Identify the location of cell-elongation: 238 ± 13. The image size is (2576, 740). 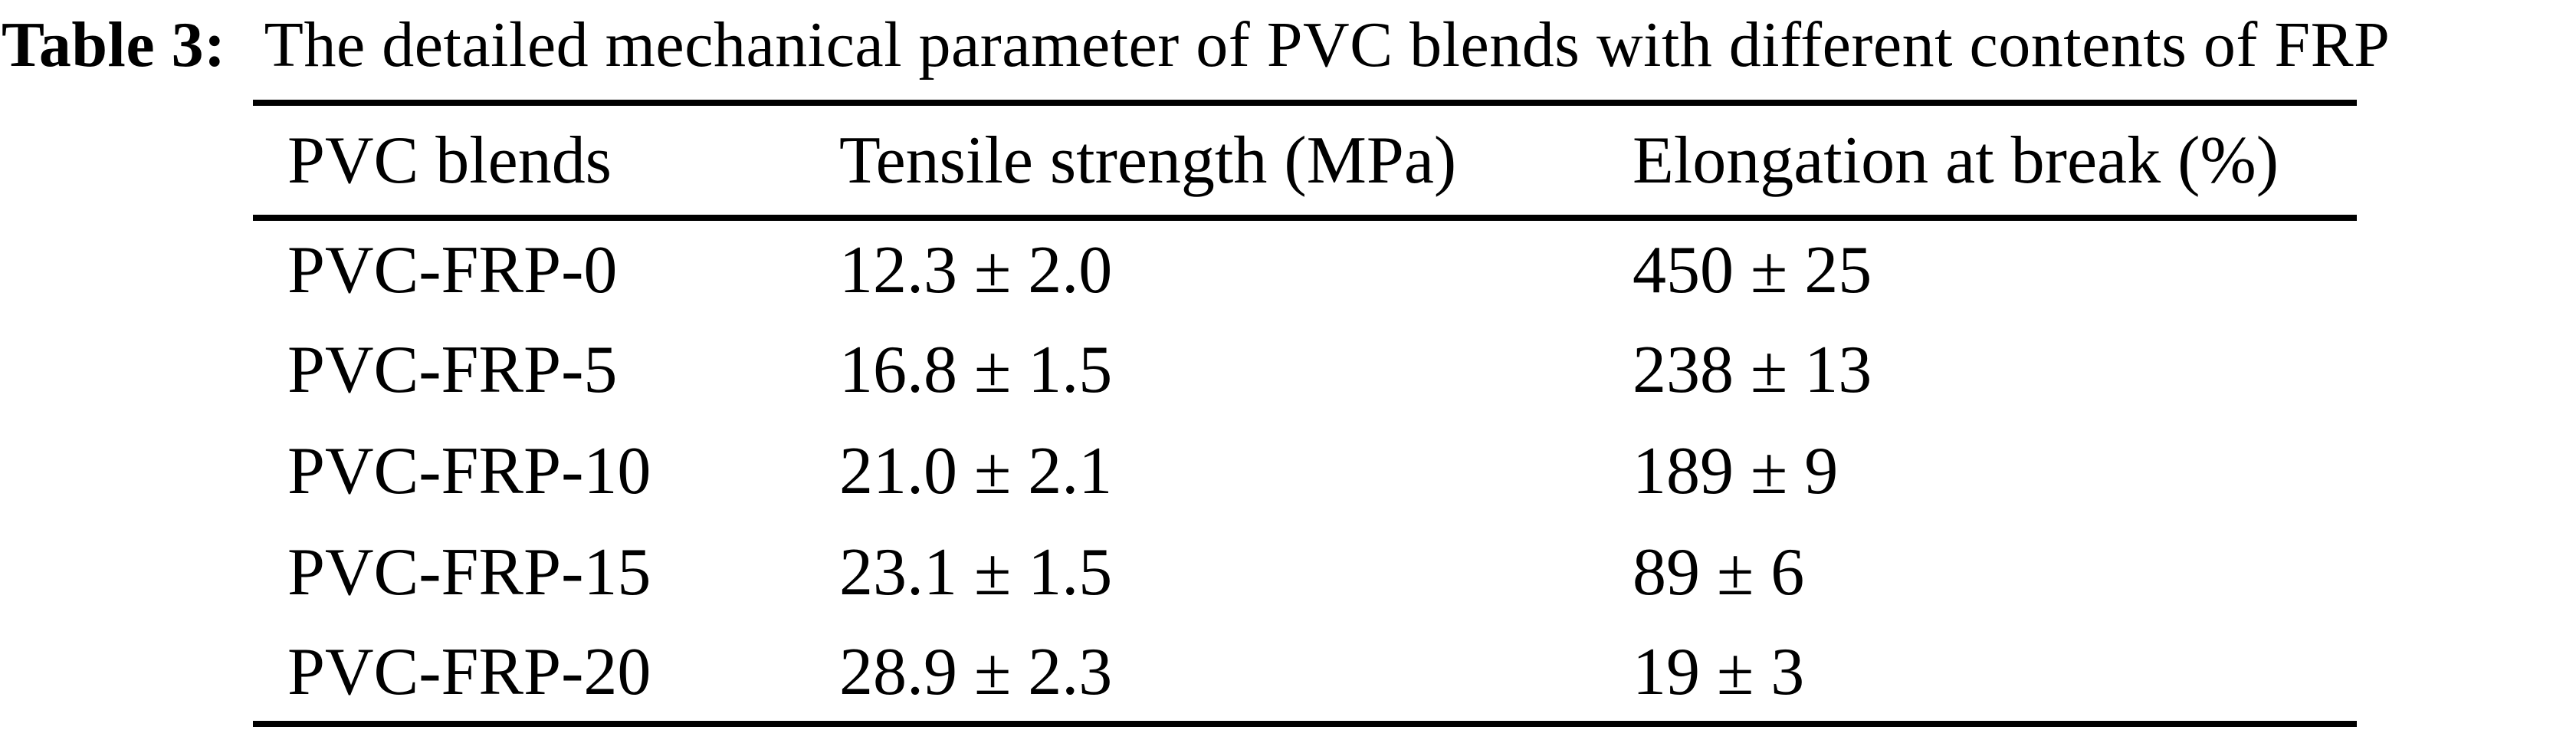
(1752, 369).